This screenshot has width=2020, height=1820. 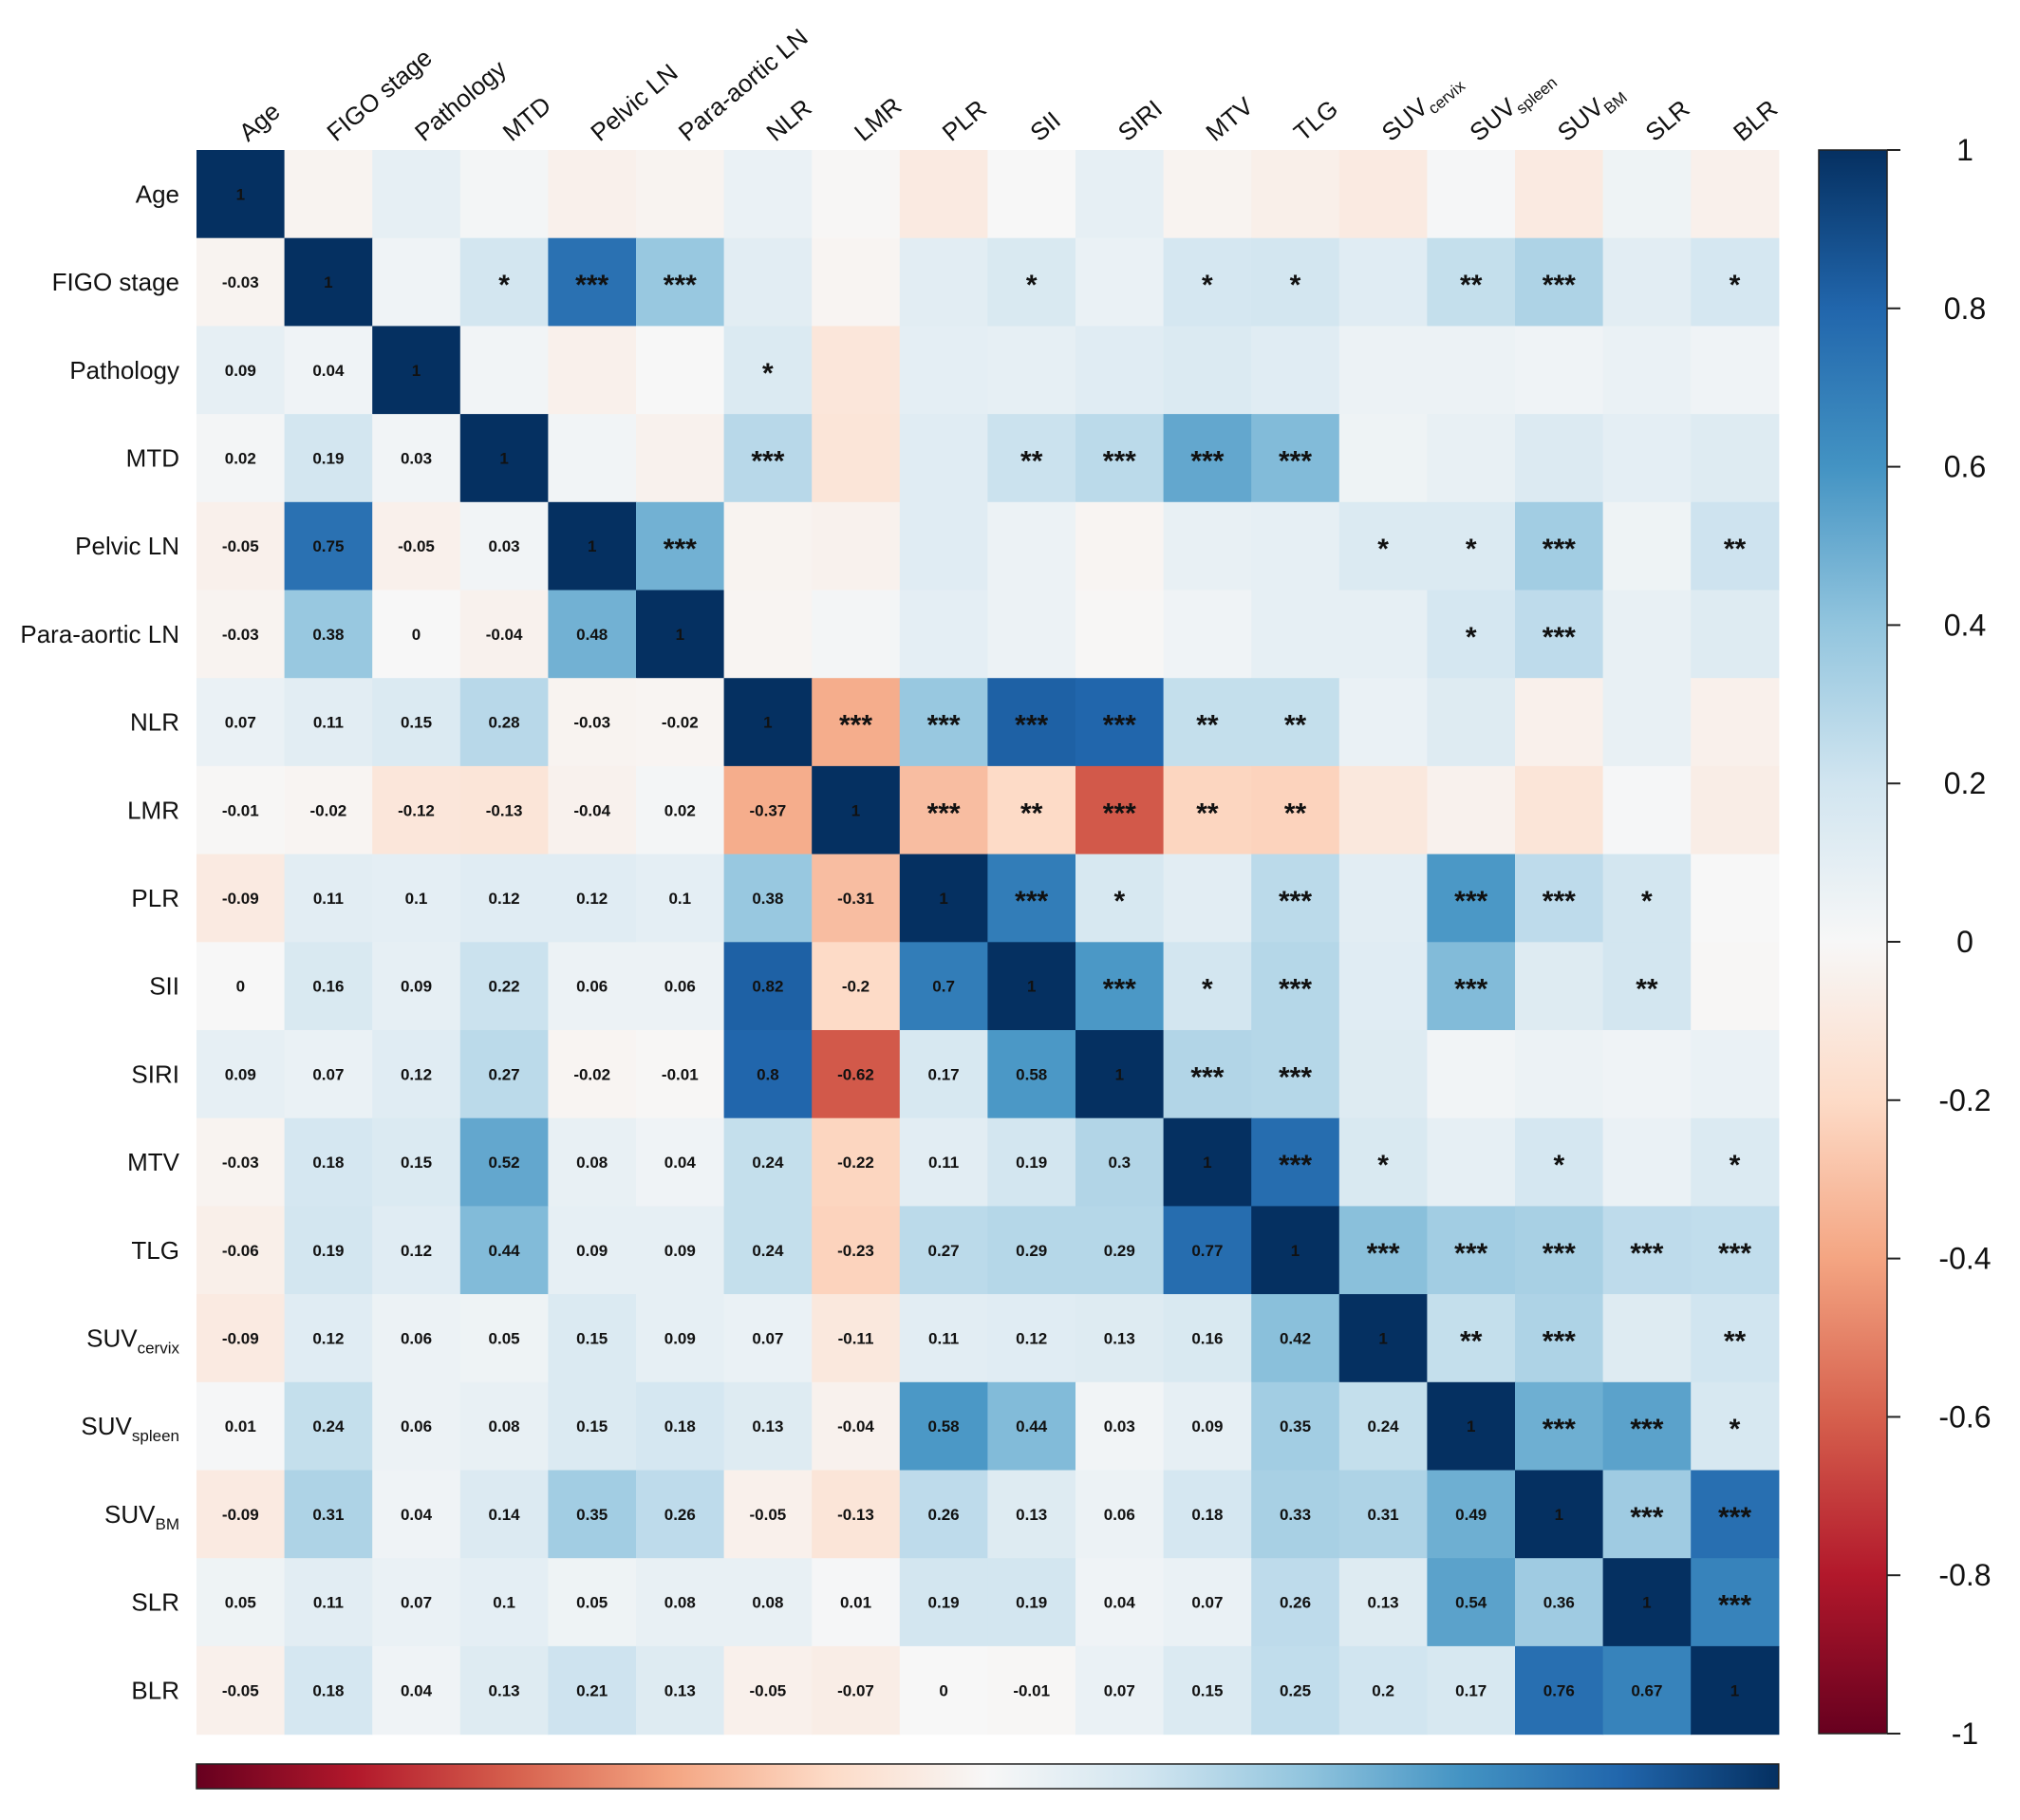 I want to click on correlation-value-label: 0.07, so click(x=240, y=723).